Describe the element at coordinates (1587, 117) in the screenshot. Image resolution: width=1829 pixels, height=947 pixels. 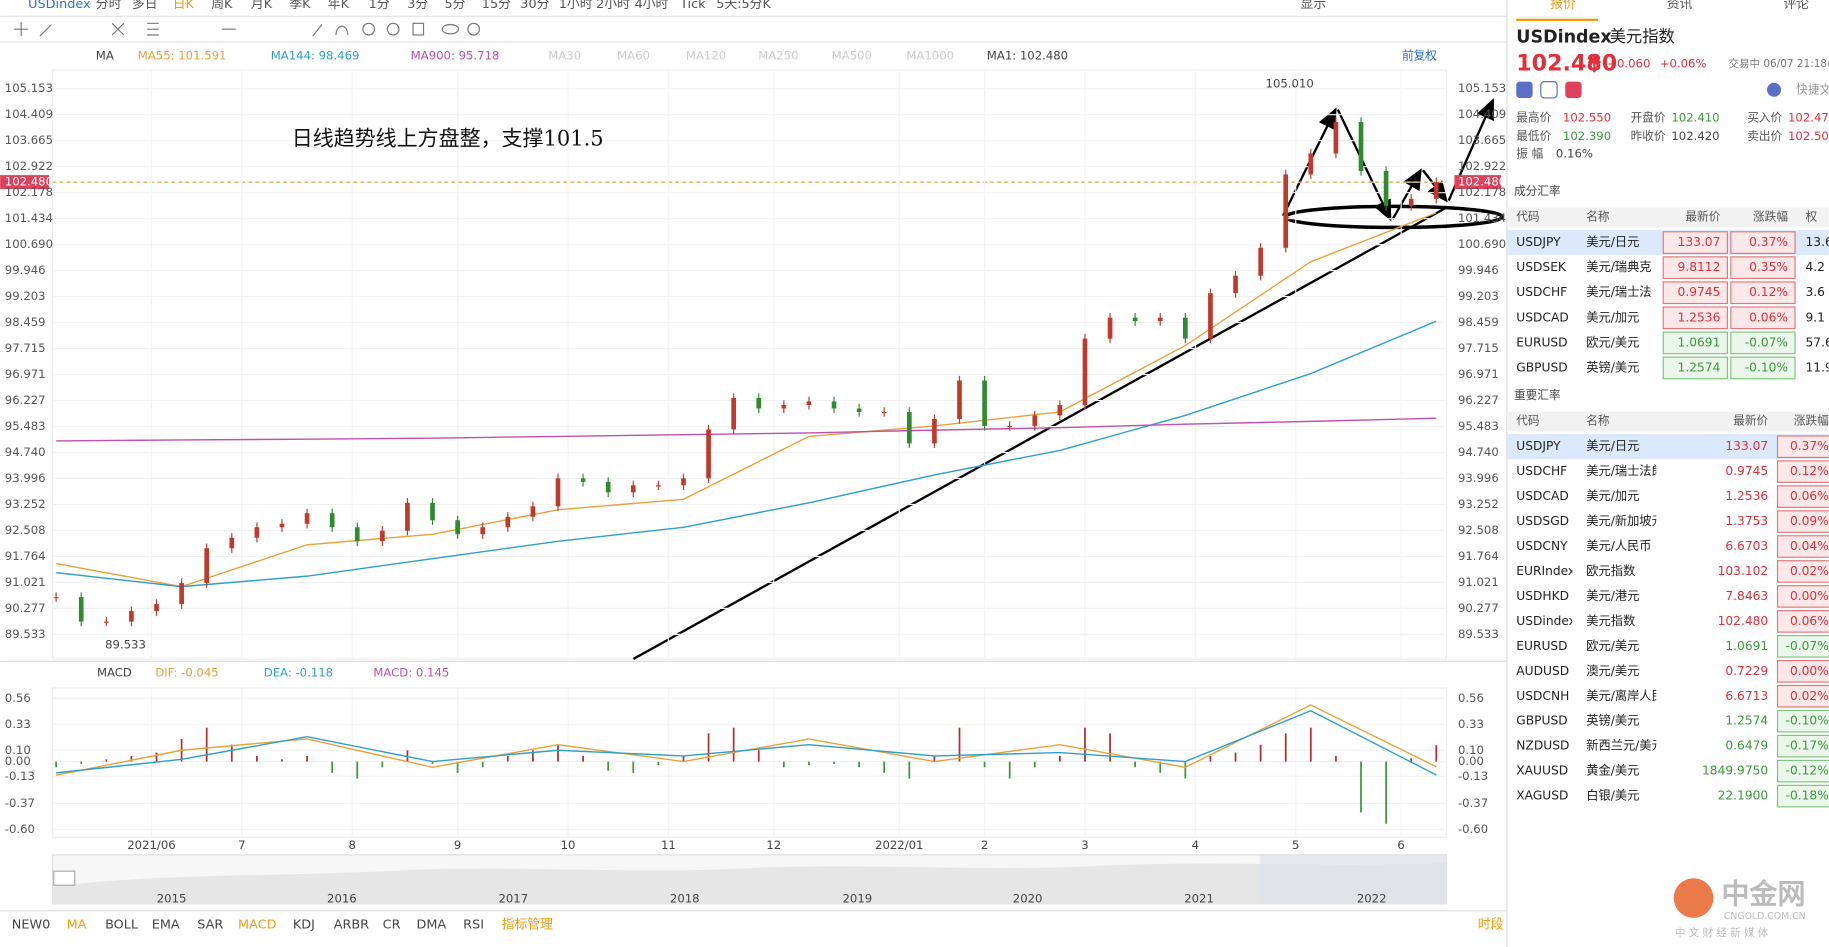
I see `stat-value: 102.550` at that location.